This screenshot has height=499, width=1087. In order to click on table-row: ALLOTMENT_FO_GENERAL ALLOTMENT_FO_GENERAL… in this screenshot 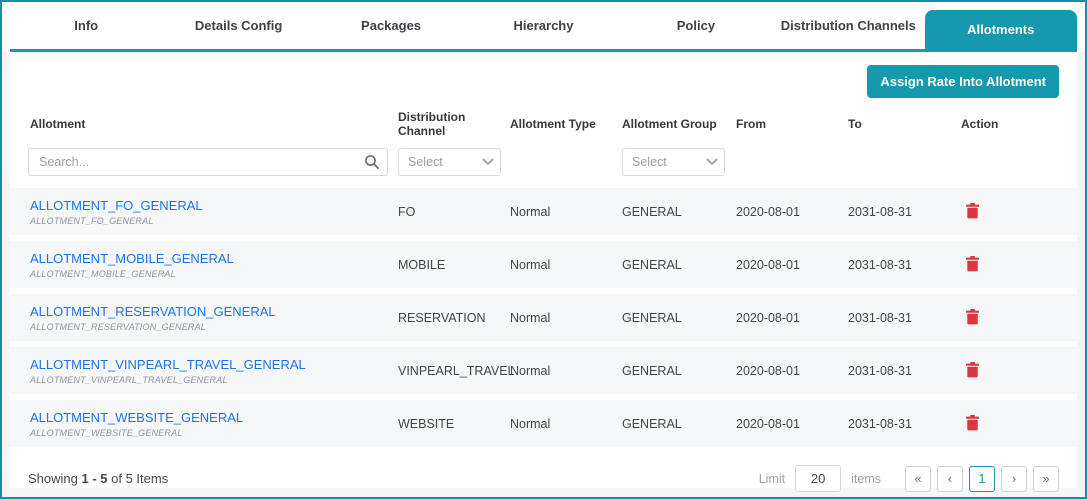, I will do `click(543, 211)`.